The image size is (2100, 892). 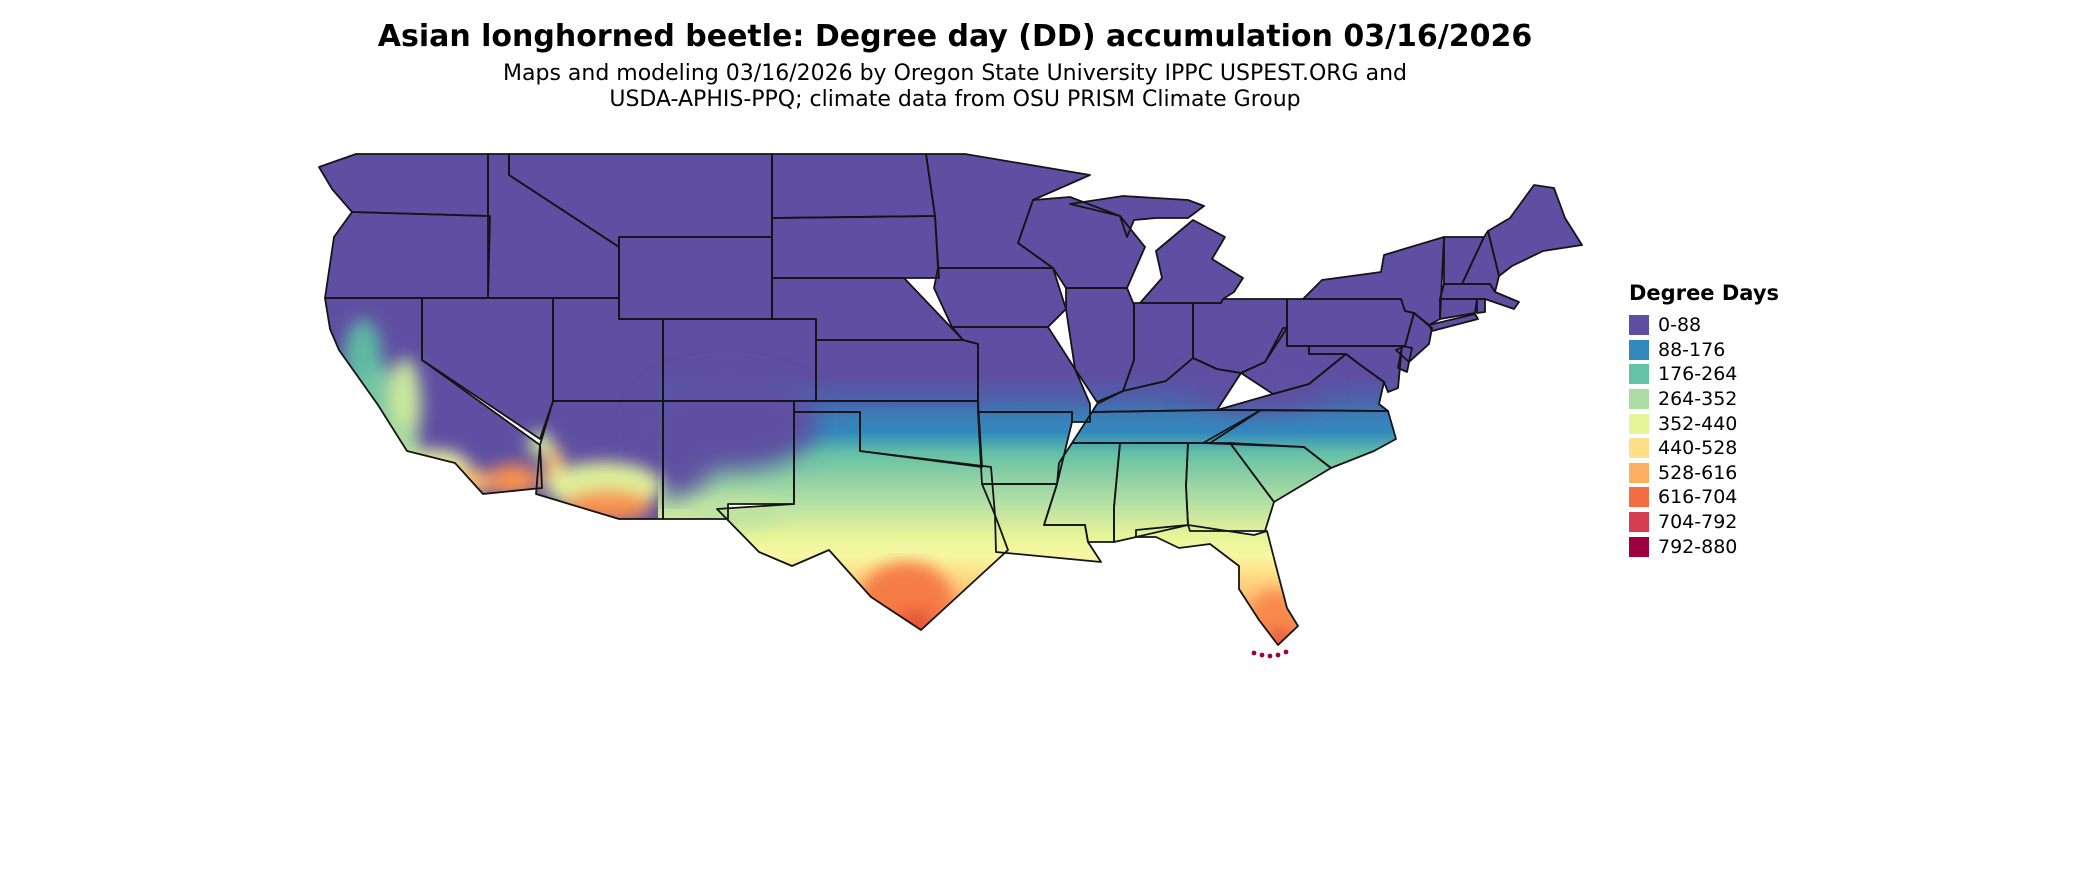 I want to click on legend-entry-label: 264-352, so click(x=1698, y=399).